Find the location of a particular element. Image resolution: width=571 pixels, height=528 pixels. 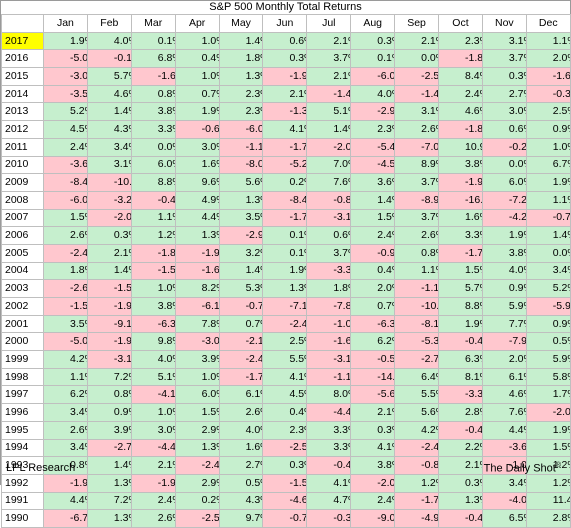

credit-text: The Daily Shot is located at coordinates (519, 468).